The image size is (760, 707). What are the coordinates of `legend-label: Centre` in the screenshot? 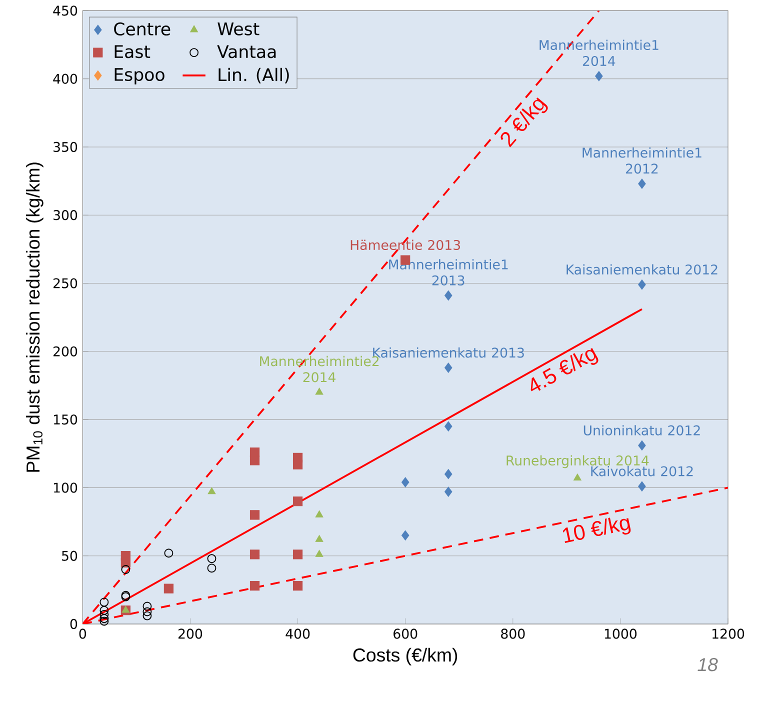 It's located at (142, 29).